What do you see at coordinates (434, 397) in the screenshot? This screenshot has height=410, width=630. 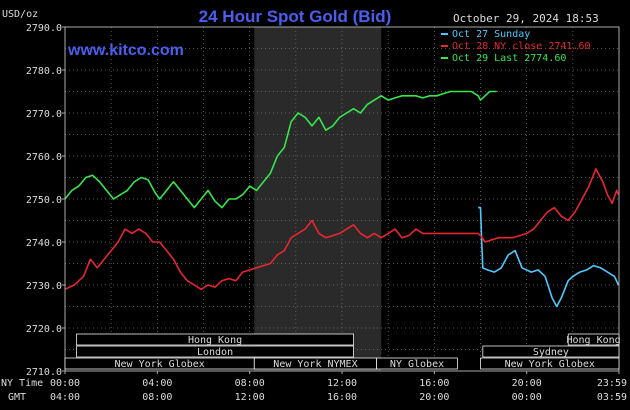 I see `x-tick-label-gmt: 20:00` at bounding box center [434, 397].